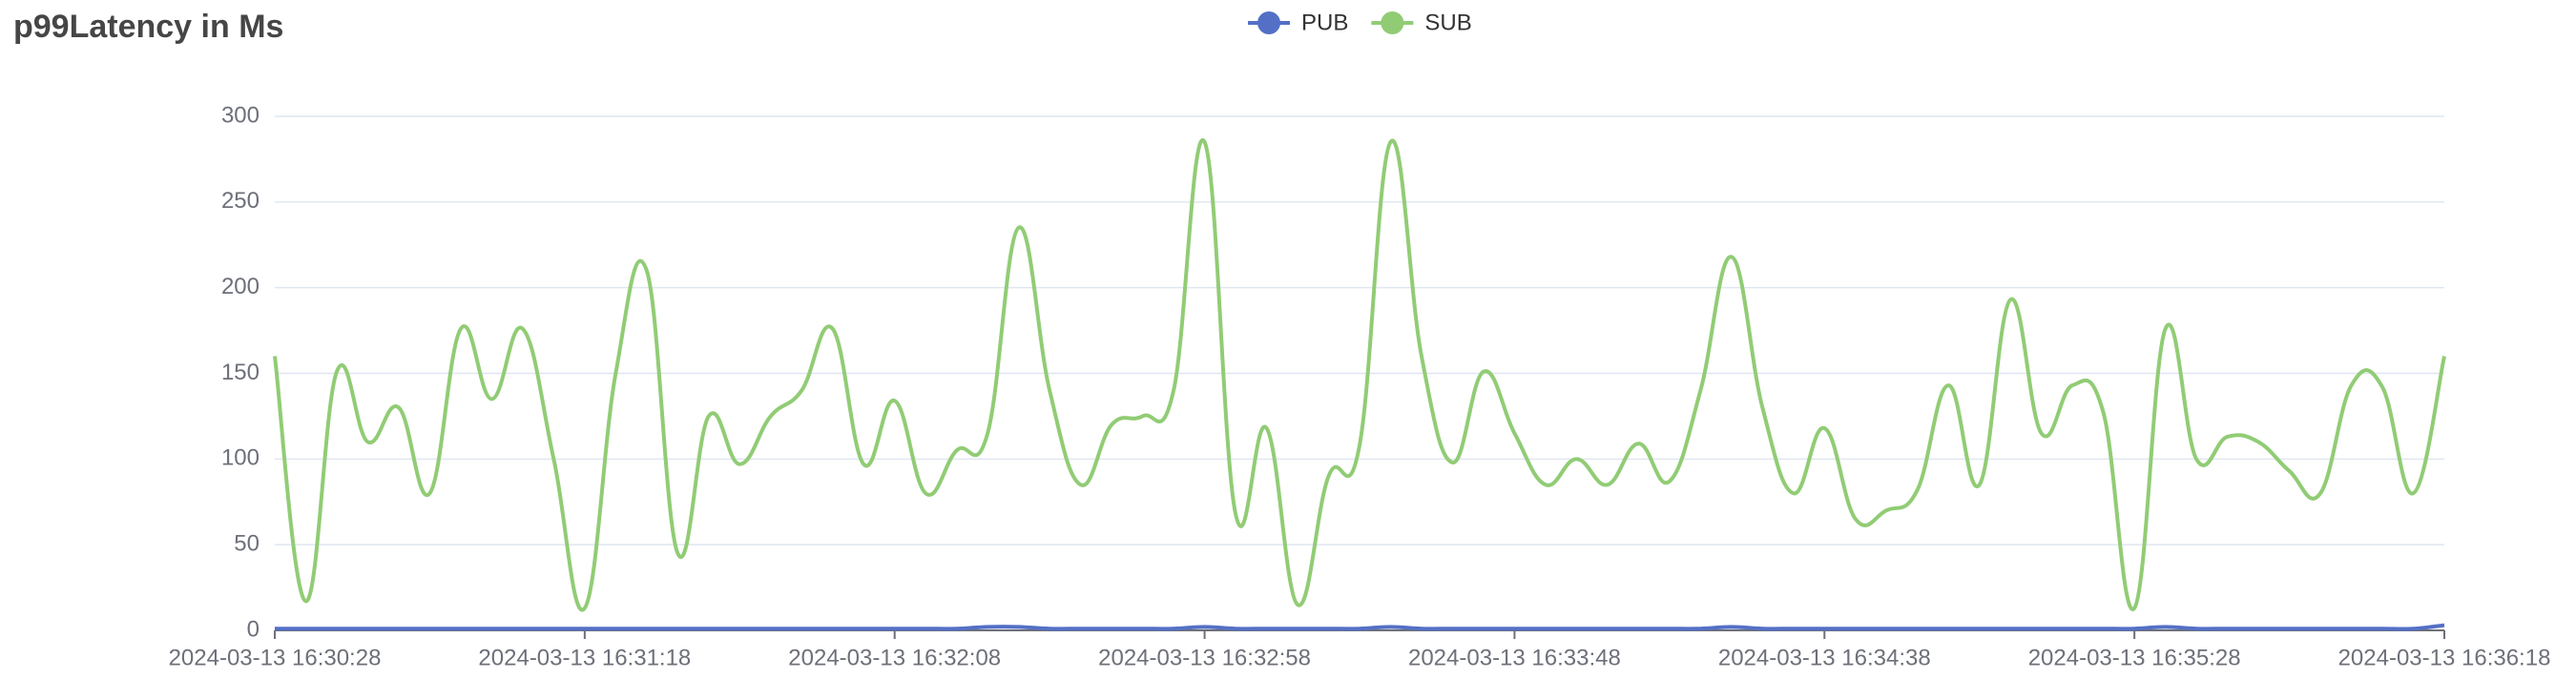 This screenshot has height=679, width=2576. I want to click on x-tick-label: 2024-03-13 16:30:28, so click(275, 657).